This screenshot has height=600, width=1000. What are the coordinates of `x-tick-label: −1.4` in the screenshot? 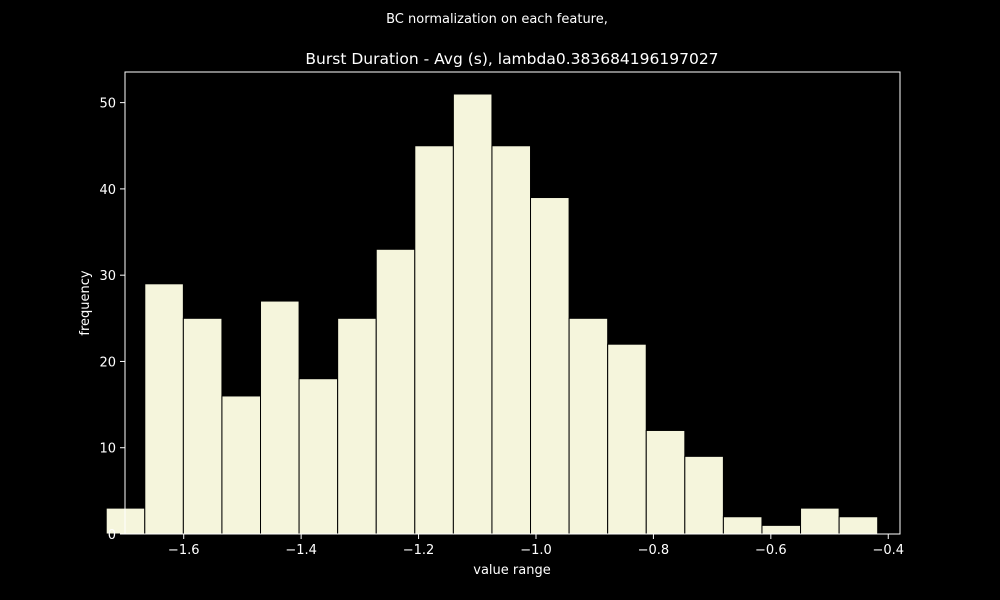 It's located at (301, 550).